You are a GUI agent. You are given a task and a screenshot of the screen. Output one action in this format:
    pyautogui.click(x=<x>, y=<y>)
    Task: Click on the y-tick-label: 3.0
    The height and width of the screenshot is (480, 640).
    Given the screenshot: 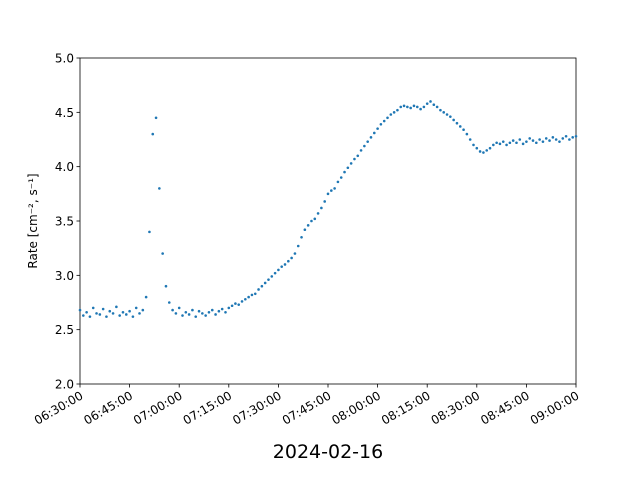 What is the action you would take?
    pyautogui.click(x=64, y=276)
    